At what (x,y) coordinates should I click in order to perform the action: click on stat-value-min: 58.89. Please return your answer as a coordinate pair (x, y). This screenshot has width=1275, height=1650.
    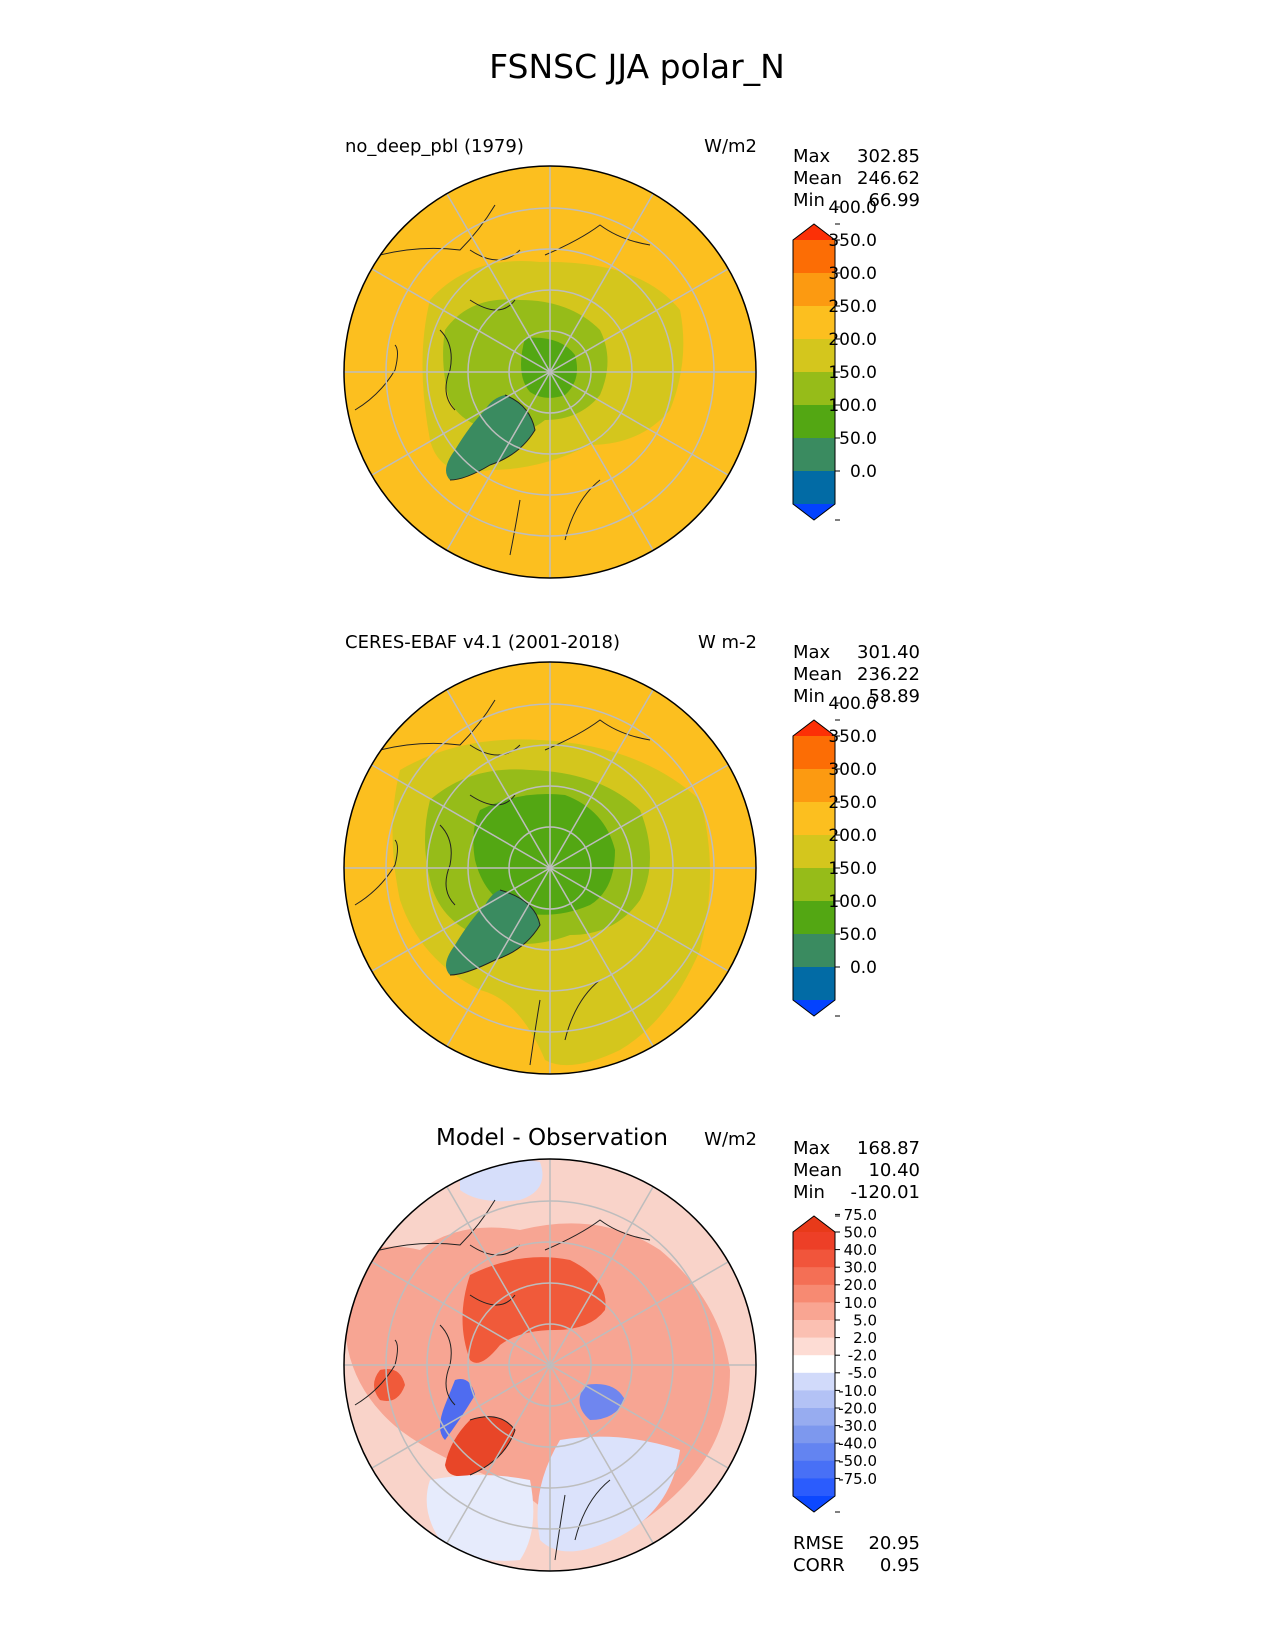
    Looking at the image, I should click on (894, 696).